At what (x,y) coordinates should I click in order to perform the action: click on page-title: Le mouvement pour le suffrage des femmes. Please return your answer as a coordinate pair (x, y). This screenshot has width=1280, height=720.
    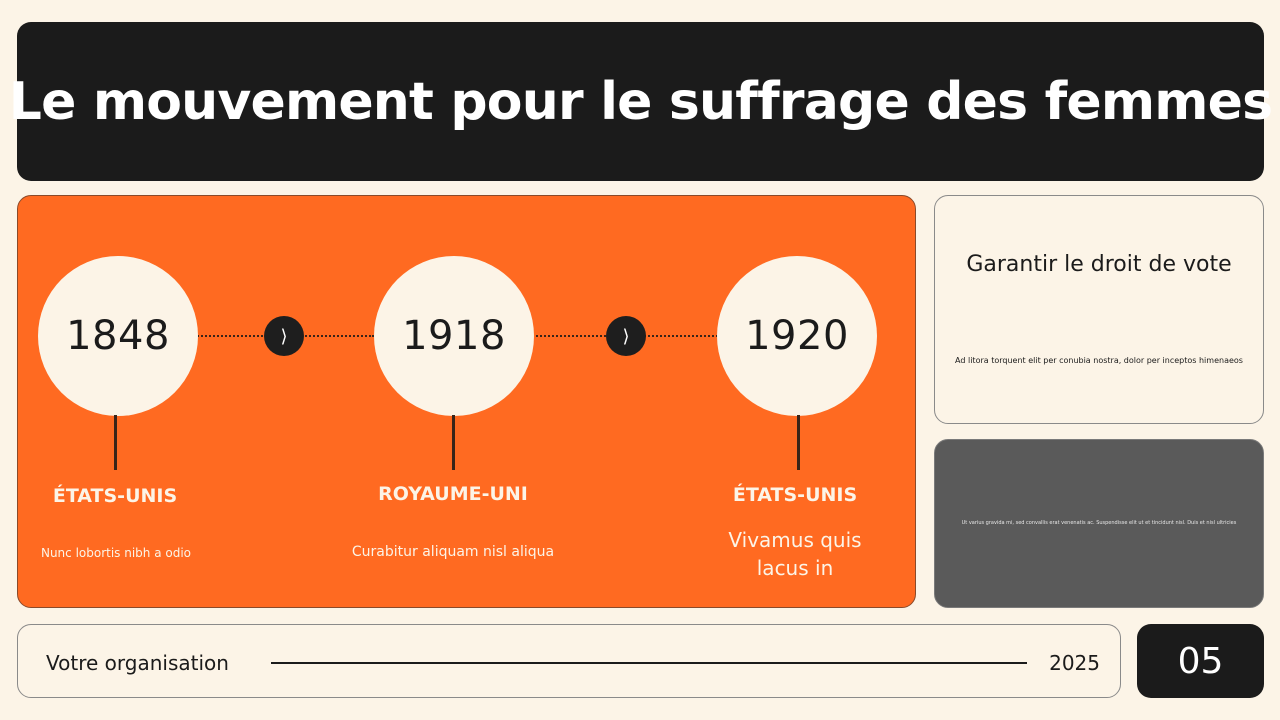
    Looking at the image, I should click on (640, 101).